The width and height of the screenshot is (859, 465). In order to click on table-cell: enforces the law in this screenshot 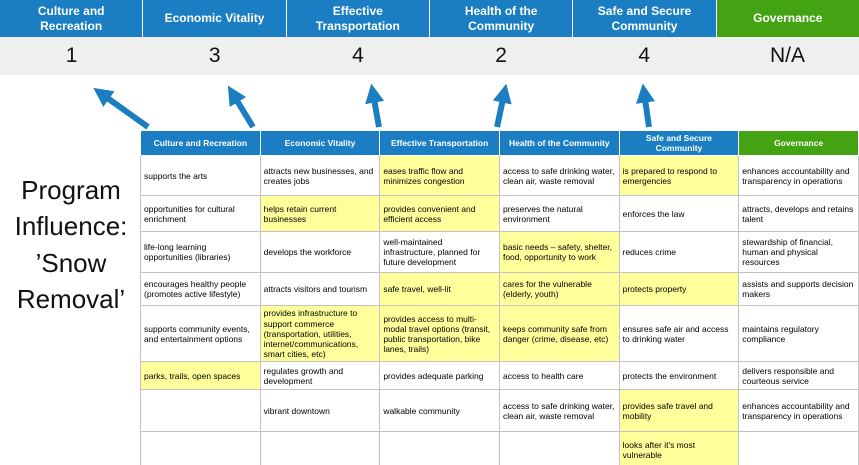, I will do `click(679, 214)`.